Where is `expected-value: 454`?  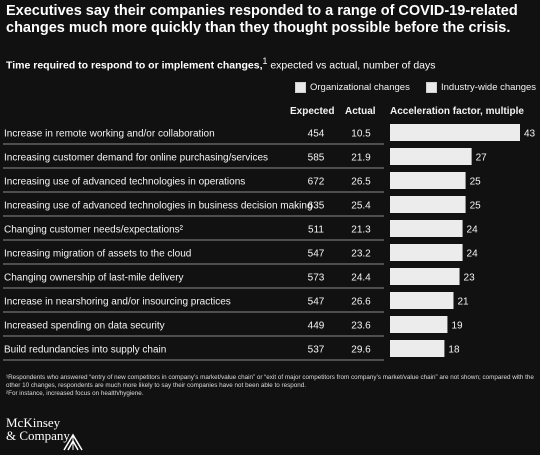 expected-value: 454 is located at coordinates (316, 134).